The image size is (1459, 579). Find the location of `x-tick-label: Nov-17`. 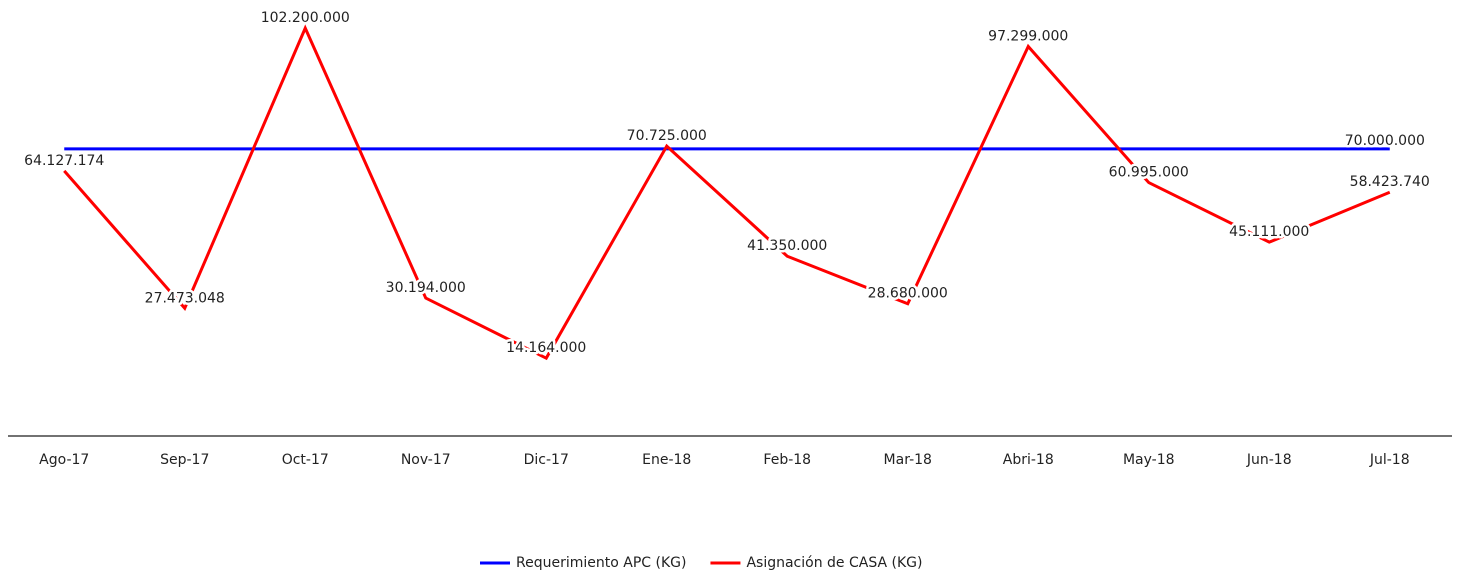

x-tick-label: Nov-17 is located at coordinates (426, 460).